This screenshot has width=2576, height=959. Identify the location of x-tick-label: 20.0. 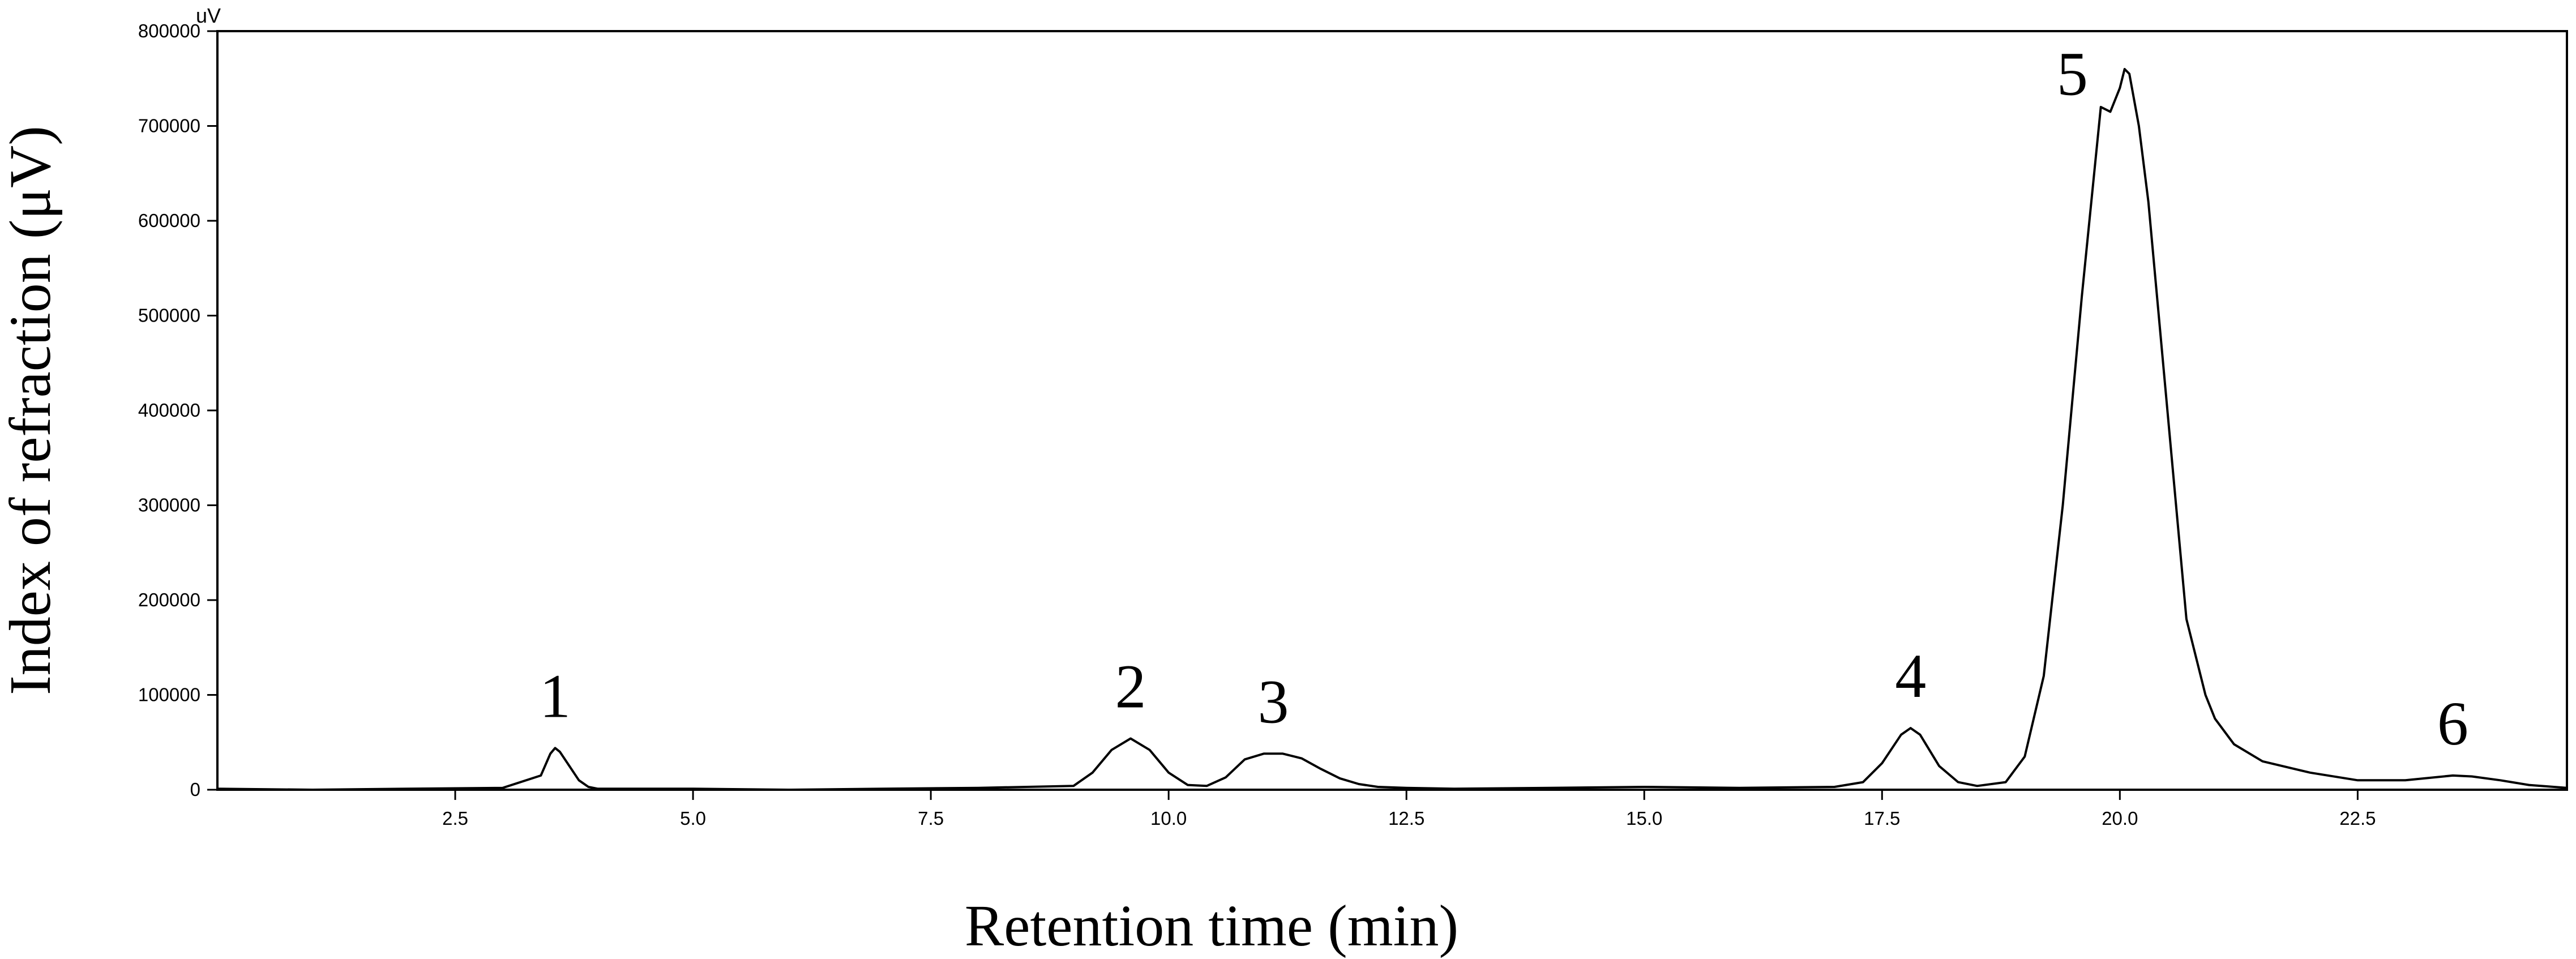
(2120, 818).